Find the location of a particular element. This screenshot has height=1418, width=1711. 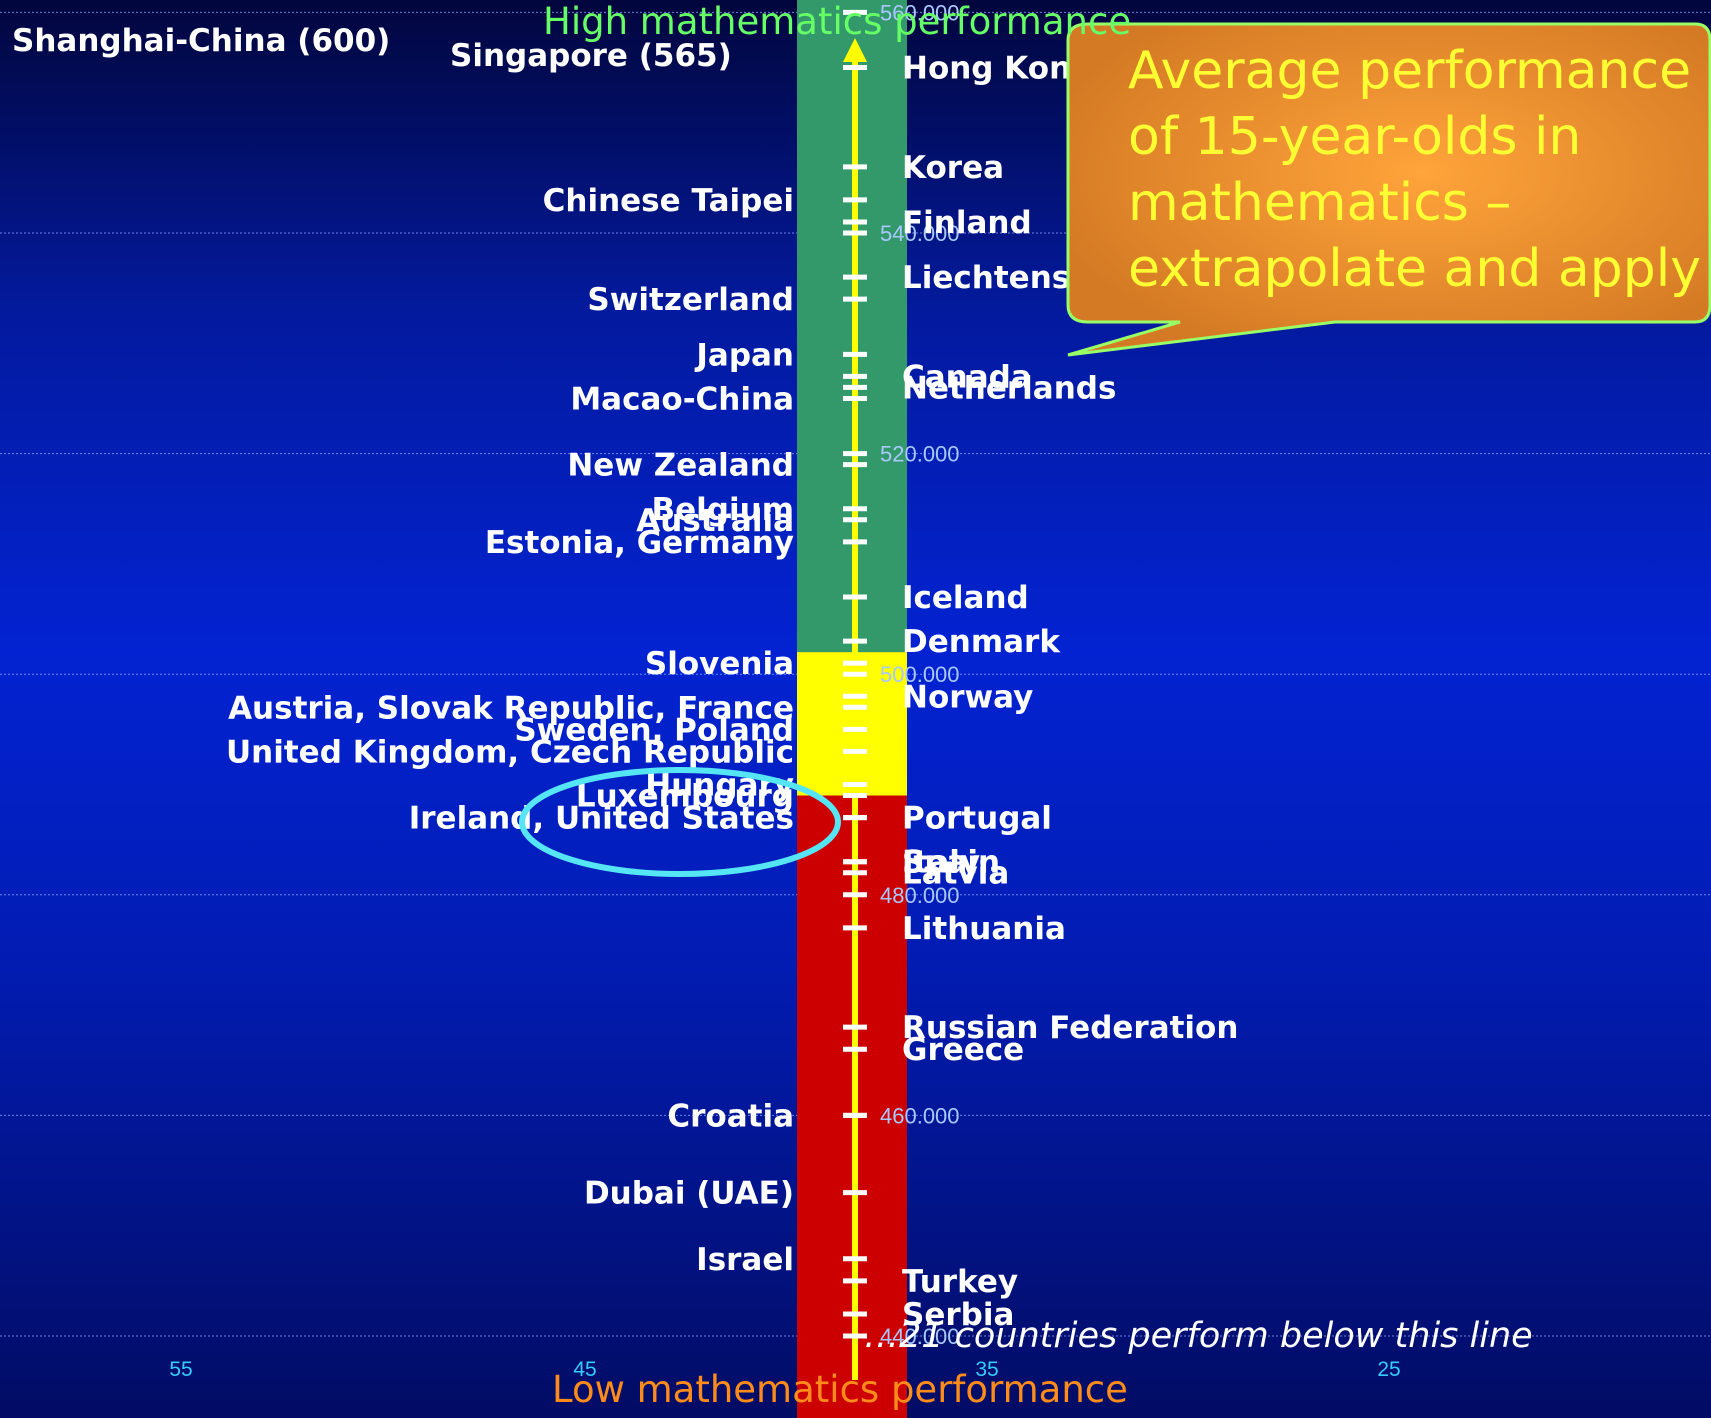

label-slovenia: Slovenia is located at coordinates (719, 664).